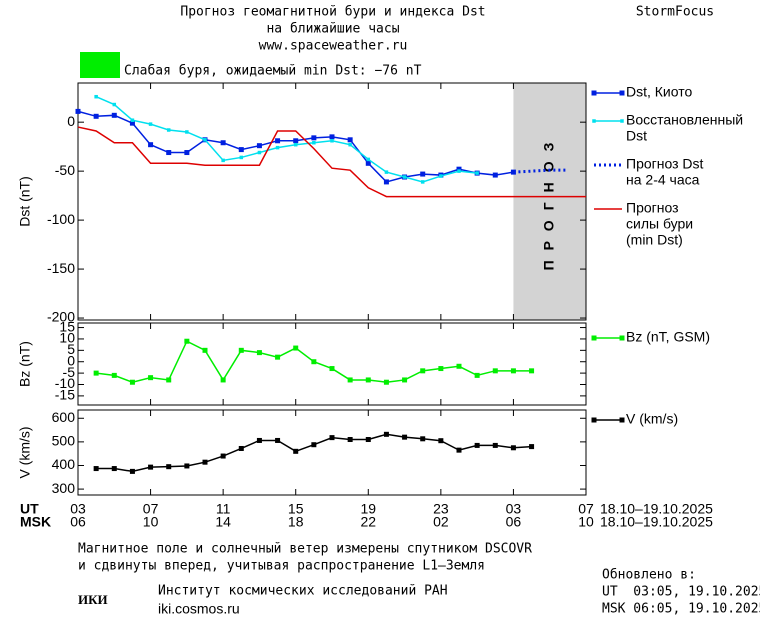 The height and width of the screenshot is (620, 760). Describe the element at coordinates (25, 201) in the screenshot. I see `y-axis-label: Dst (nT)` at that location.